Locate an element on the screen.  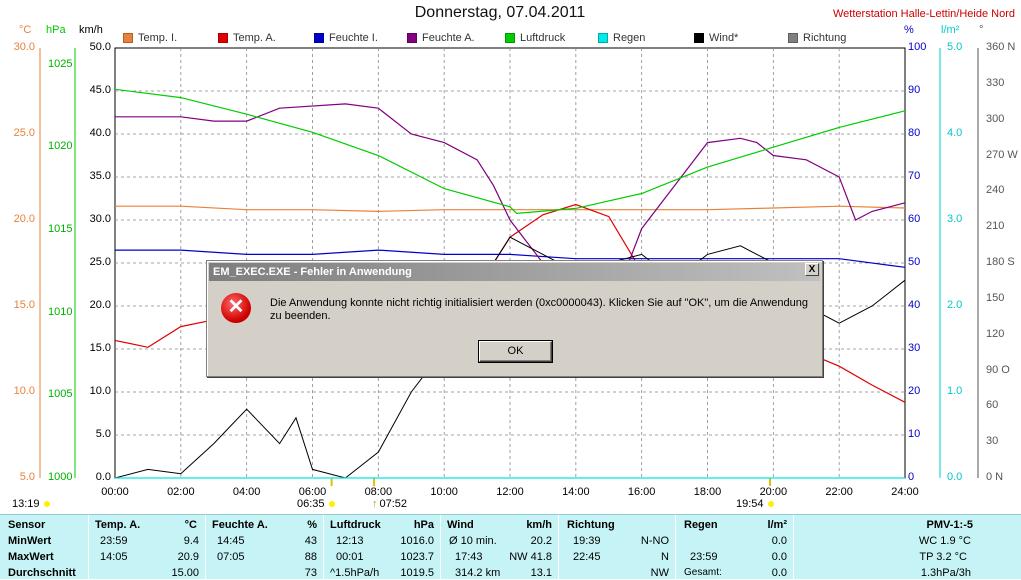
temp-tick: 5.0 is located at coordinates (27, 477).